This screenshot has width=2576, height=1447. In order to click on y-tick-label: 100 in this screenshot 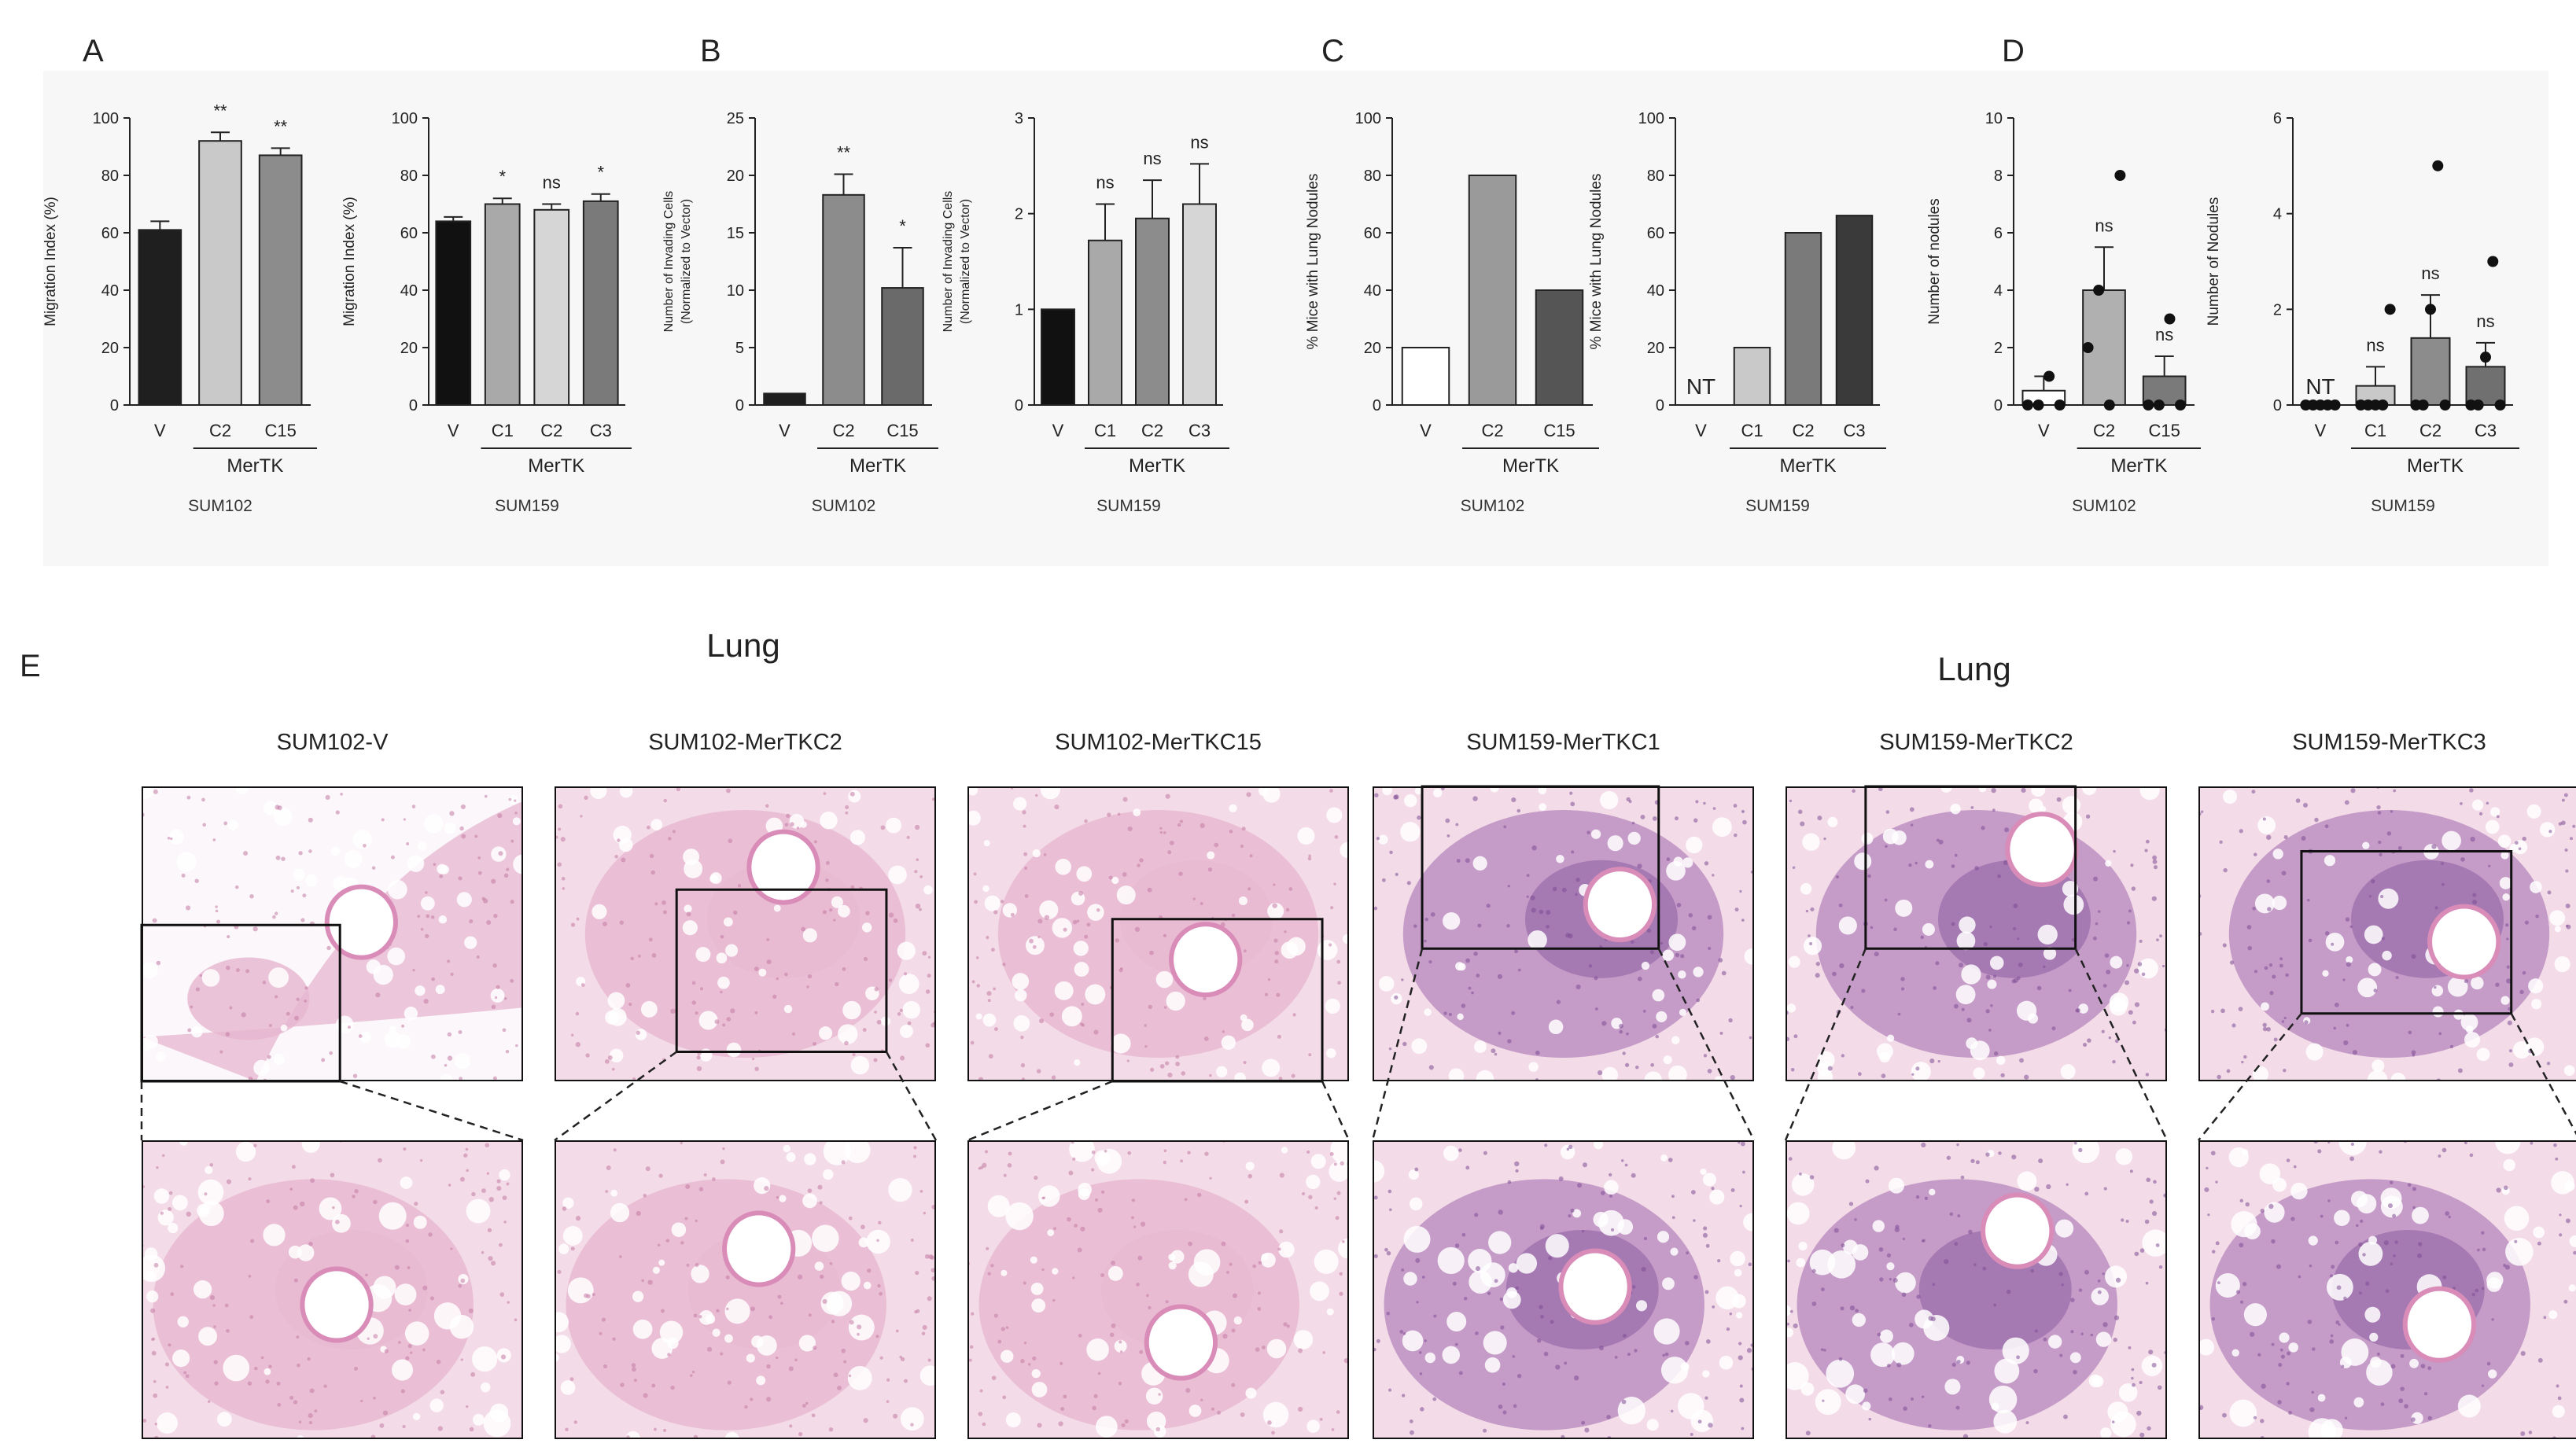, I will do `click(1368, 119)`.